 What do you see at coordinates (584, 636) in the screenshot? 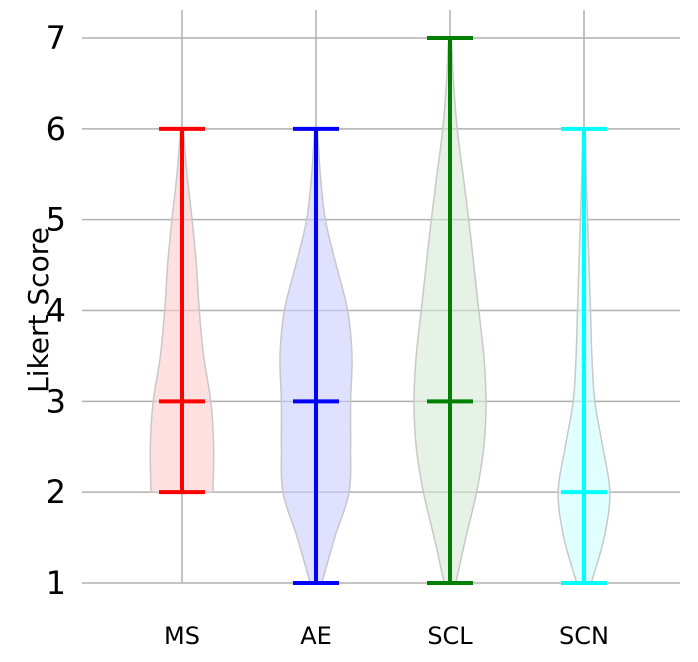
I see `x-tick-label-scn: SCN` at bounding box center [584, 636].